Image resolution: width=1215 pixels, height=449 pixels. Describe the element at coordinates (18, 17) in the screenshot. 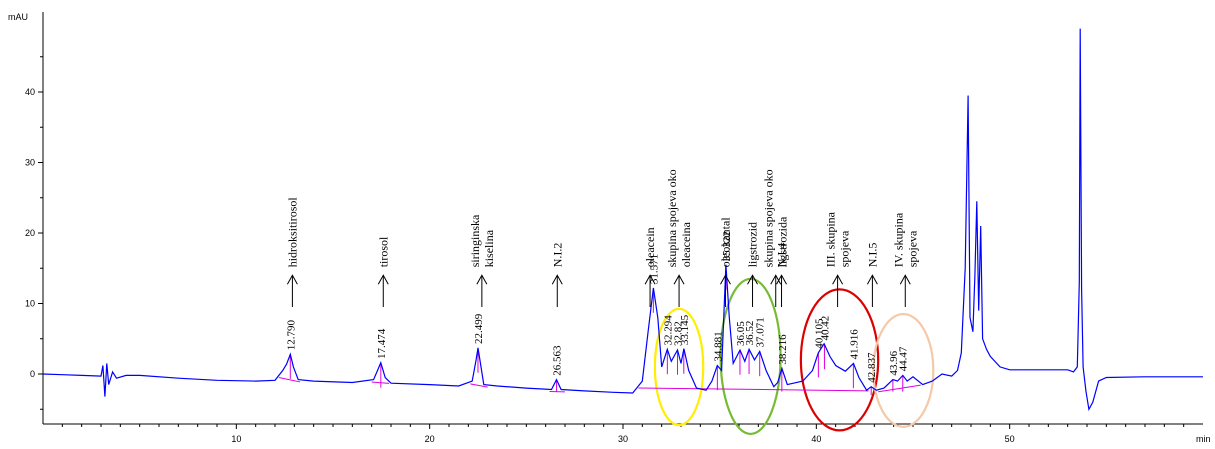

I see `y-axis-unit: mAU` at that location.